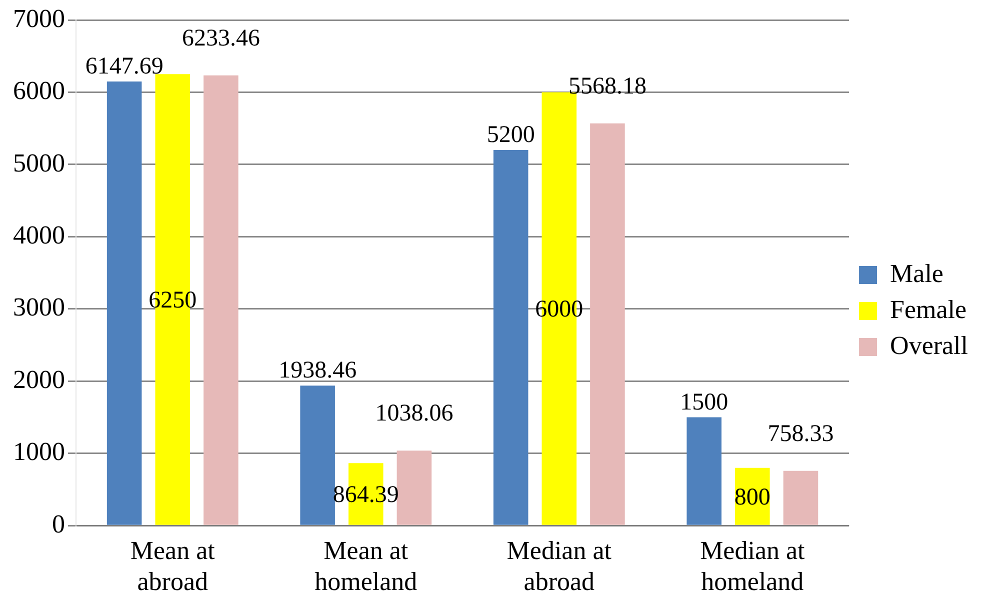 Image resolution: width=998 pixels, height=612 pixels. What do you see at coordinates (917, 273) in the screenshot?
I see `legend-label: Male` at bounding box center [917, 273].